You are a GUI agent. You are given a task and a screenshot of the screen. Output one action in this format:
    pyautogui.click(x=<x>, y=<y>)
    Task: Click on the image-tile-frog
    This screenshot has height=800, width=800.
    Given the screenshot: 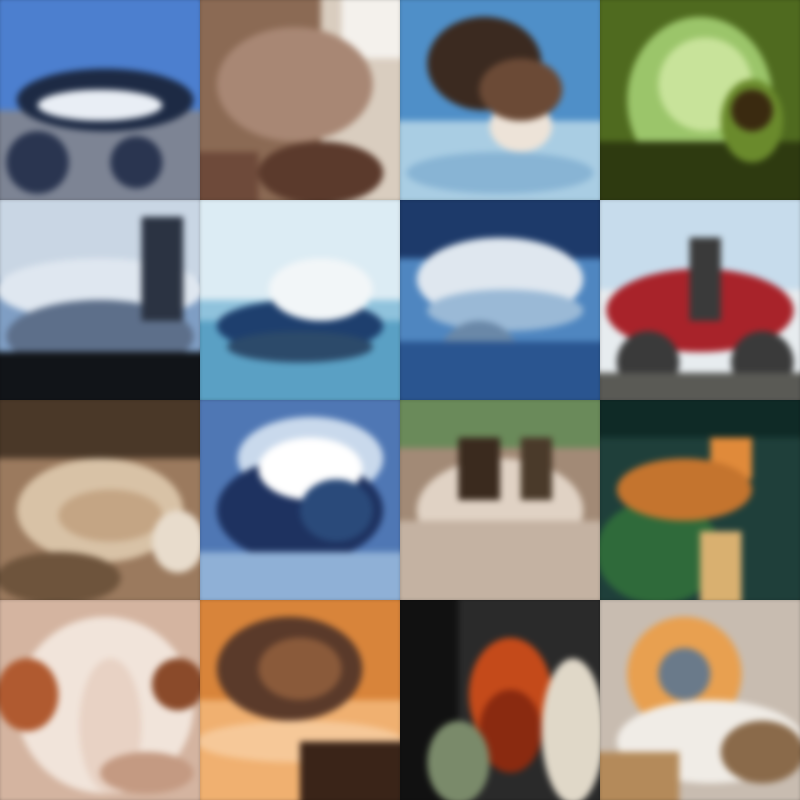 What is the action you would take?
    pyautogui.click(x=700, y=100)
    